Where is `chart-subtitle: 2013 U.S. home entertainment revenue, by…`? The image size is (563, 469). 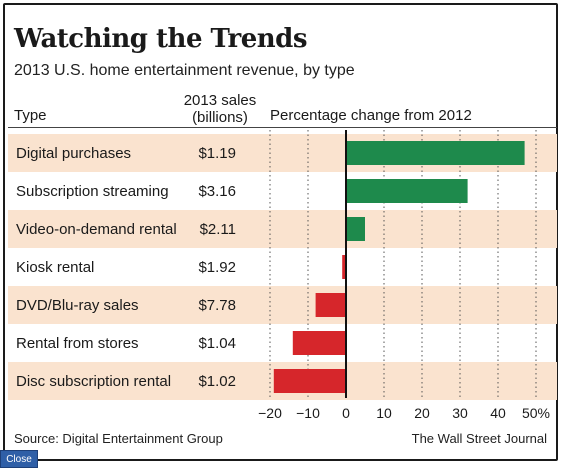
chart-subtitle: 2013 U.S. home entertainment revenue, by… is located at coordinates (184, 70).